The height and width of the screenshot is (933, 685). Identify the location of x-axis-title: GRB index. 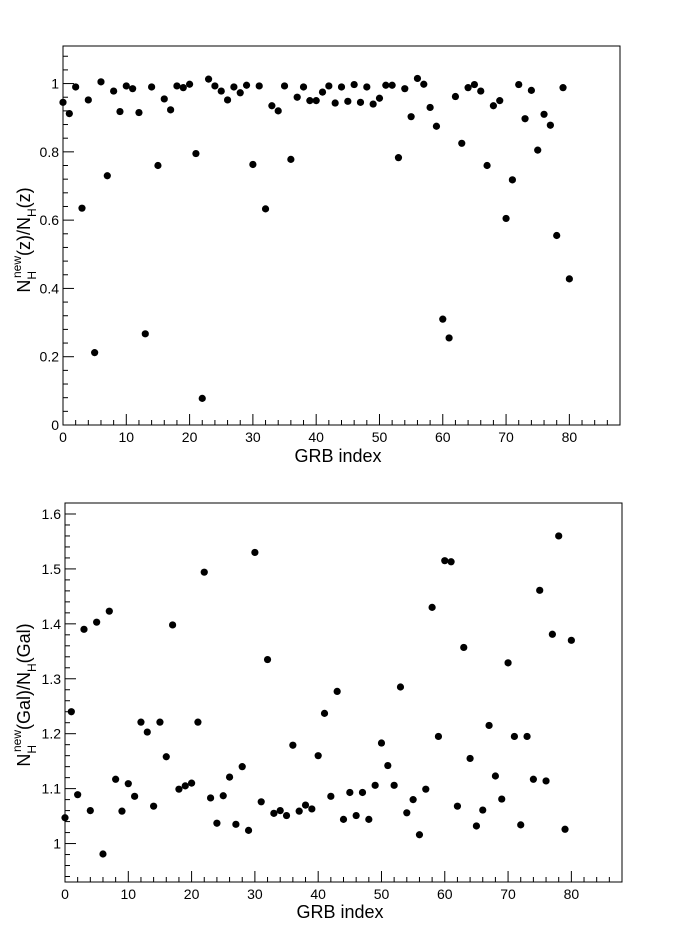
(339, 912).